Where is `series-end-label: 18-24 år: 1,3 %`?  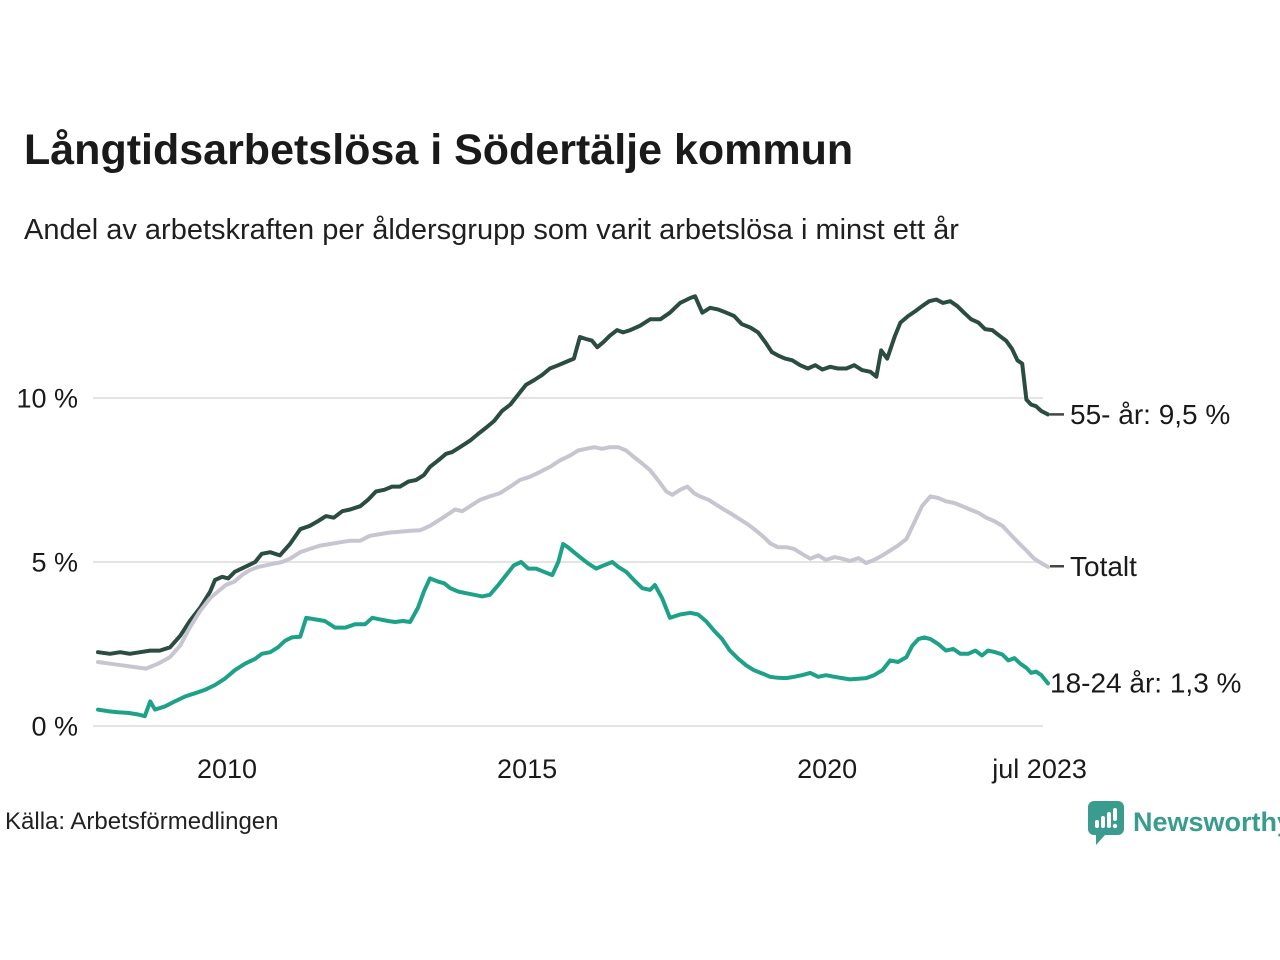
series-end-label: 18-24 år: 1,3 % is located at coordinates (1145, 683).